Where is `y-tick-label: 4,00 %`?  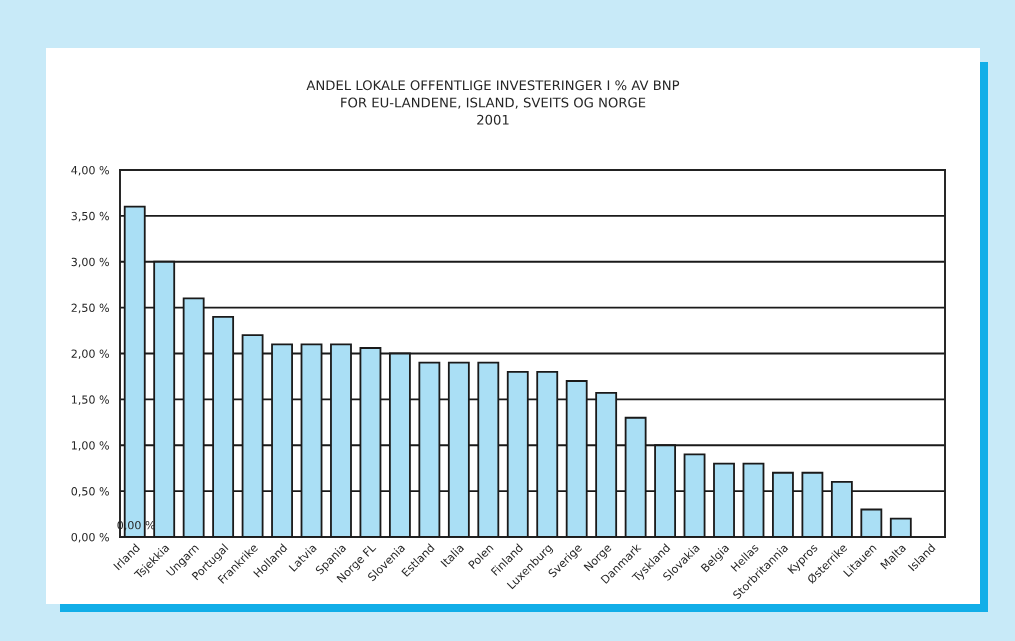 y-tick-label: 4,00 % is located at coordinates (90, 170).